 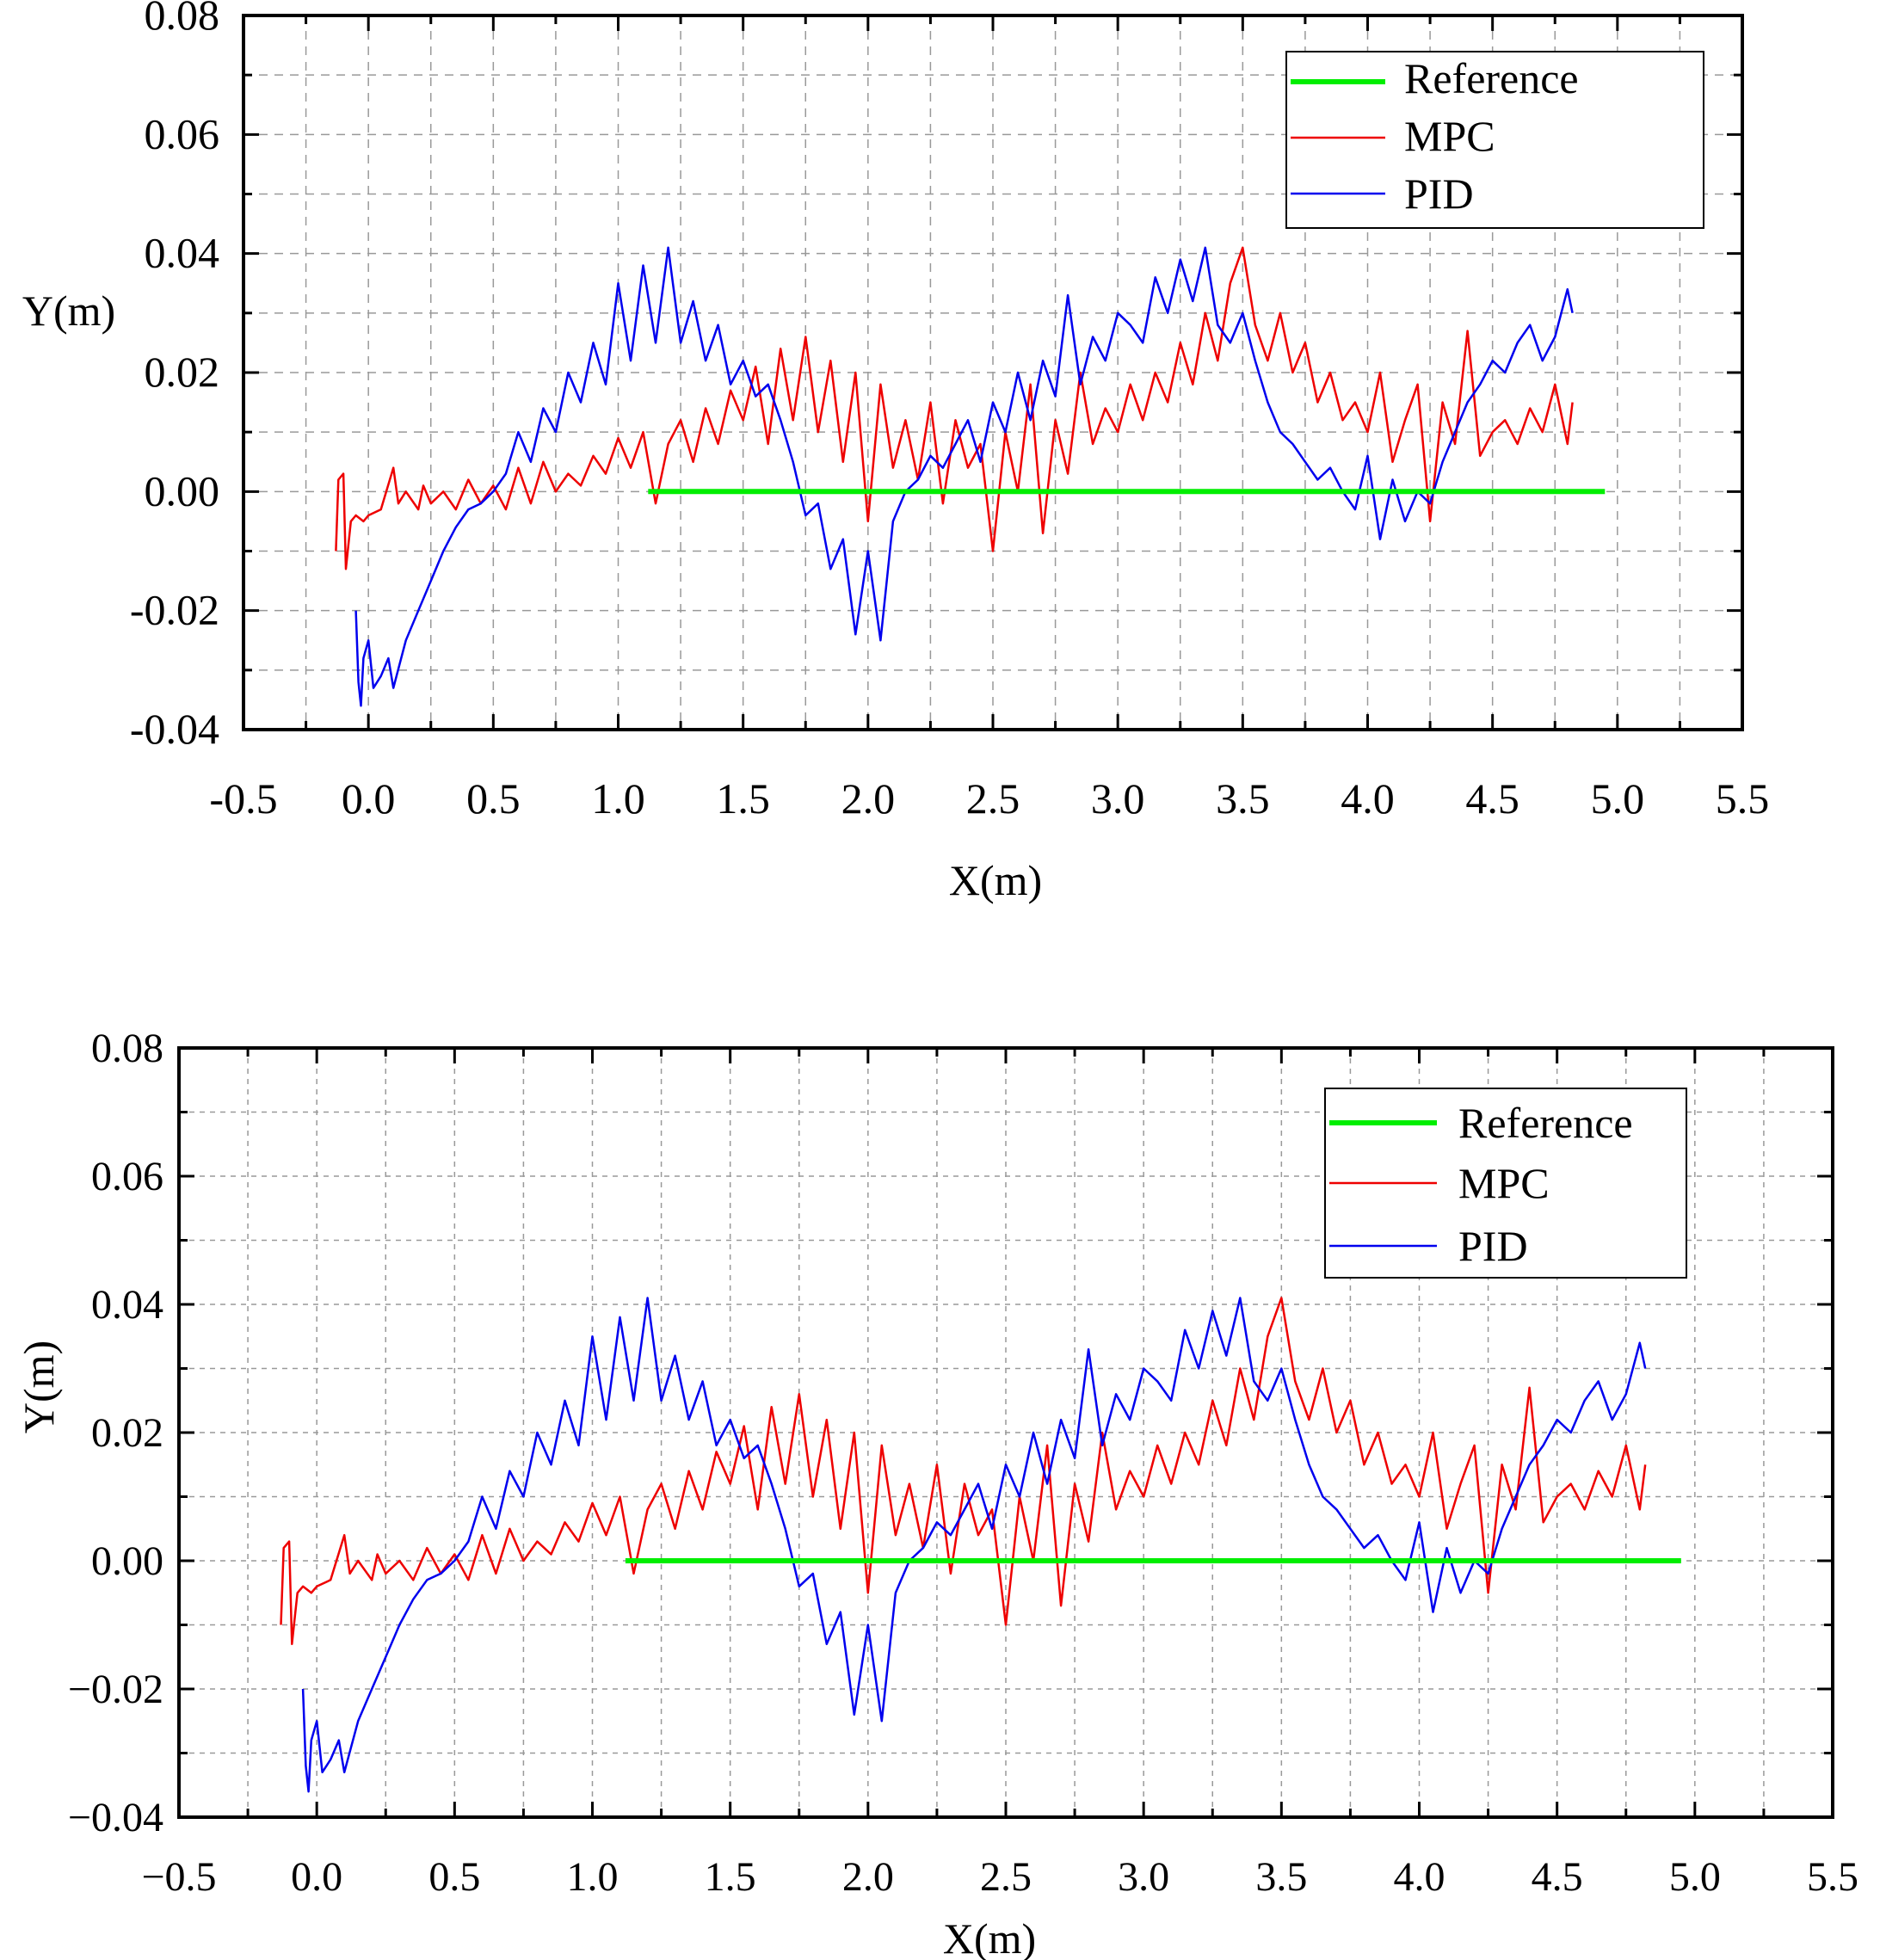 I want to click on chart-top-x-tick-label: 2.5, so click(x=993, y=799).